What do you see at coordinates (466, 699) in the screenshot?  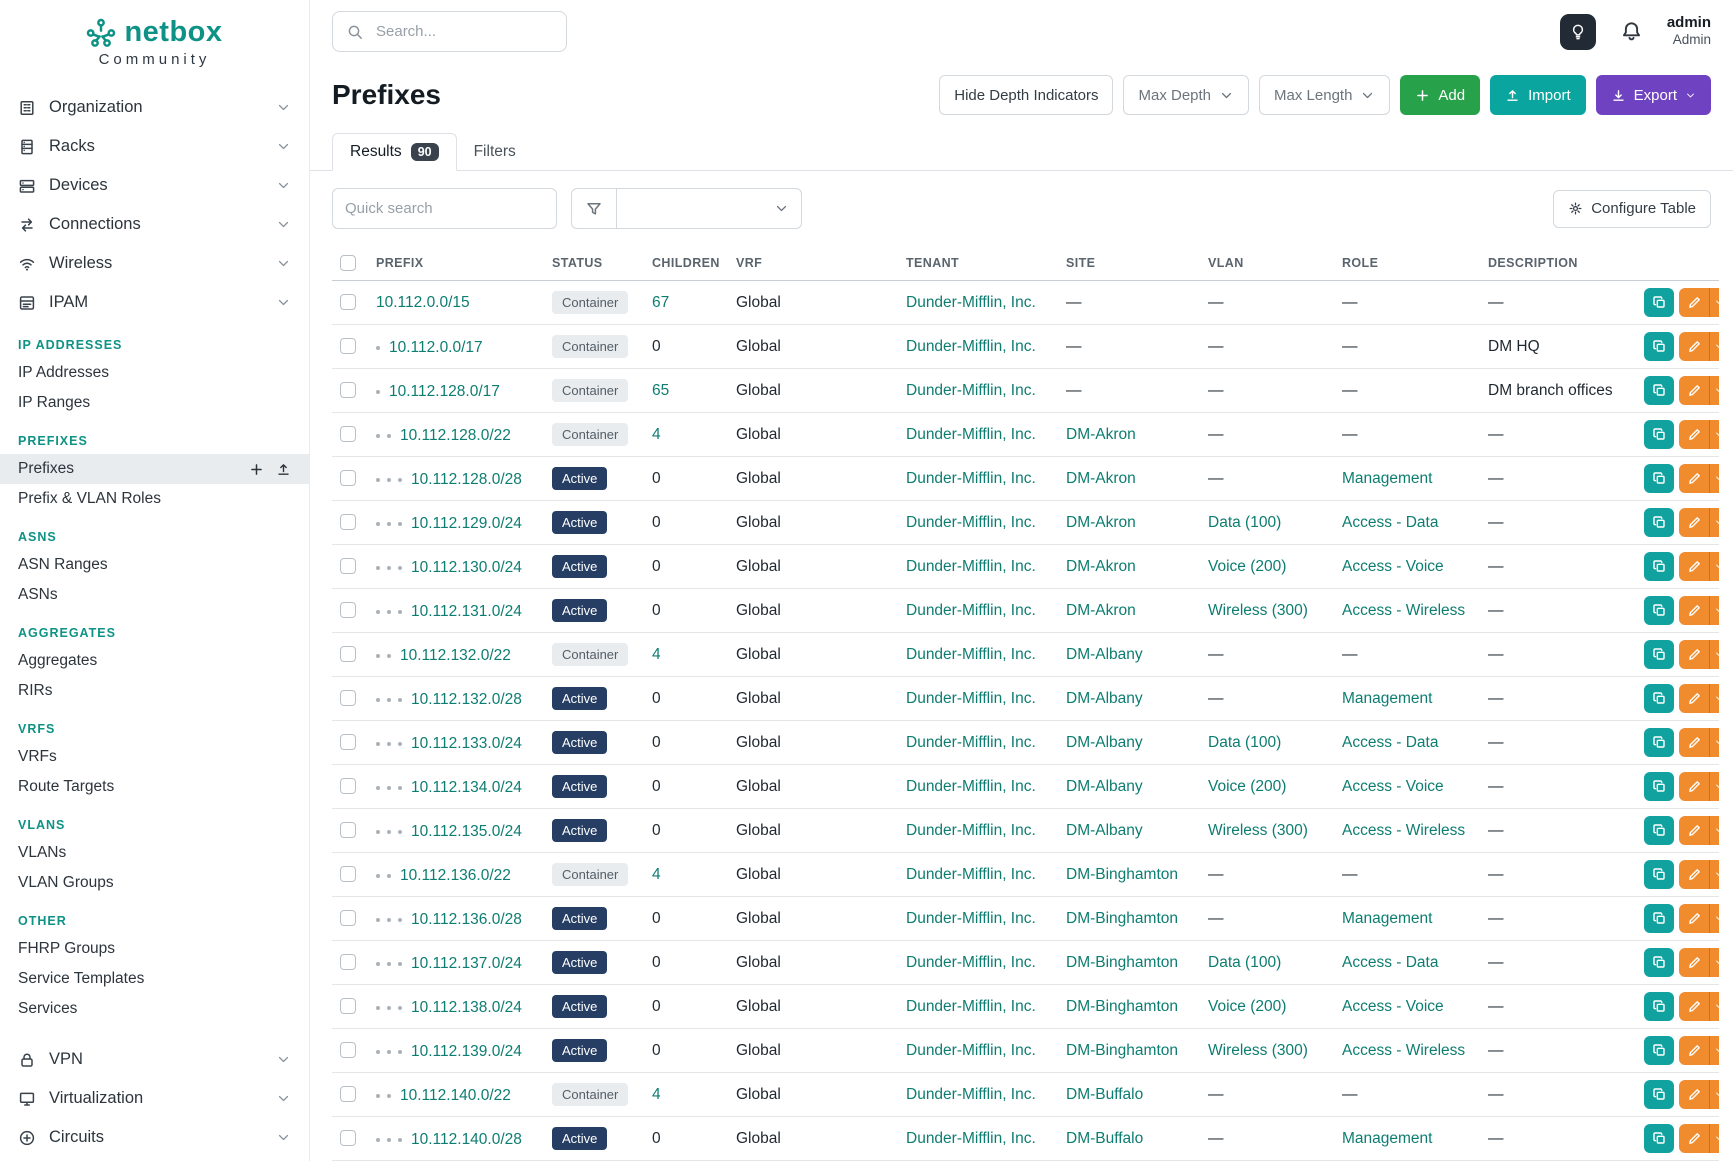 I see `prefix-link: 10.112.132.0/28` at bounding box center [466, 699].